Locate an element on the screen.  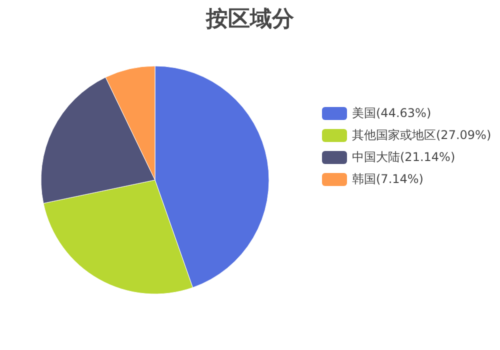
legend-label: 其他国家或地区(27.09%) is located at coordinates (422, 135).